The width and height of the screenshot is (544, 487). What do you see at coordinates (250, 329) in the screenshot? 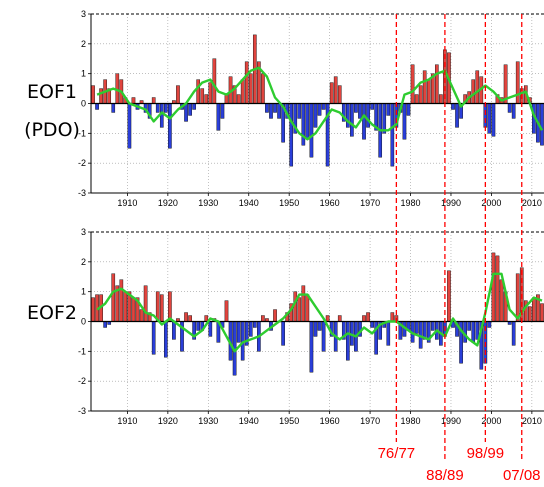
I see `bar-1940` at bounding box center [250, 329].